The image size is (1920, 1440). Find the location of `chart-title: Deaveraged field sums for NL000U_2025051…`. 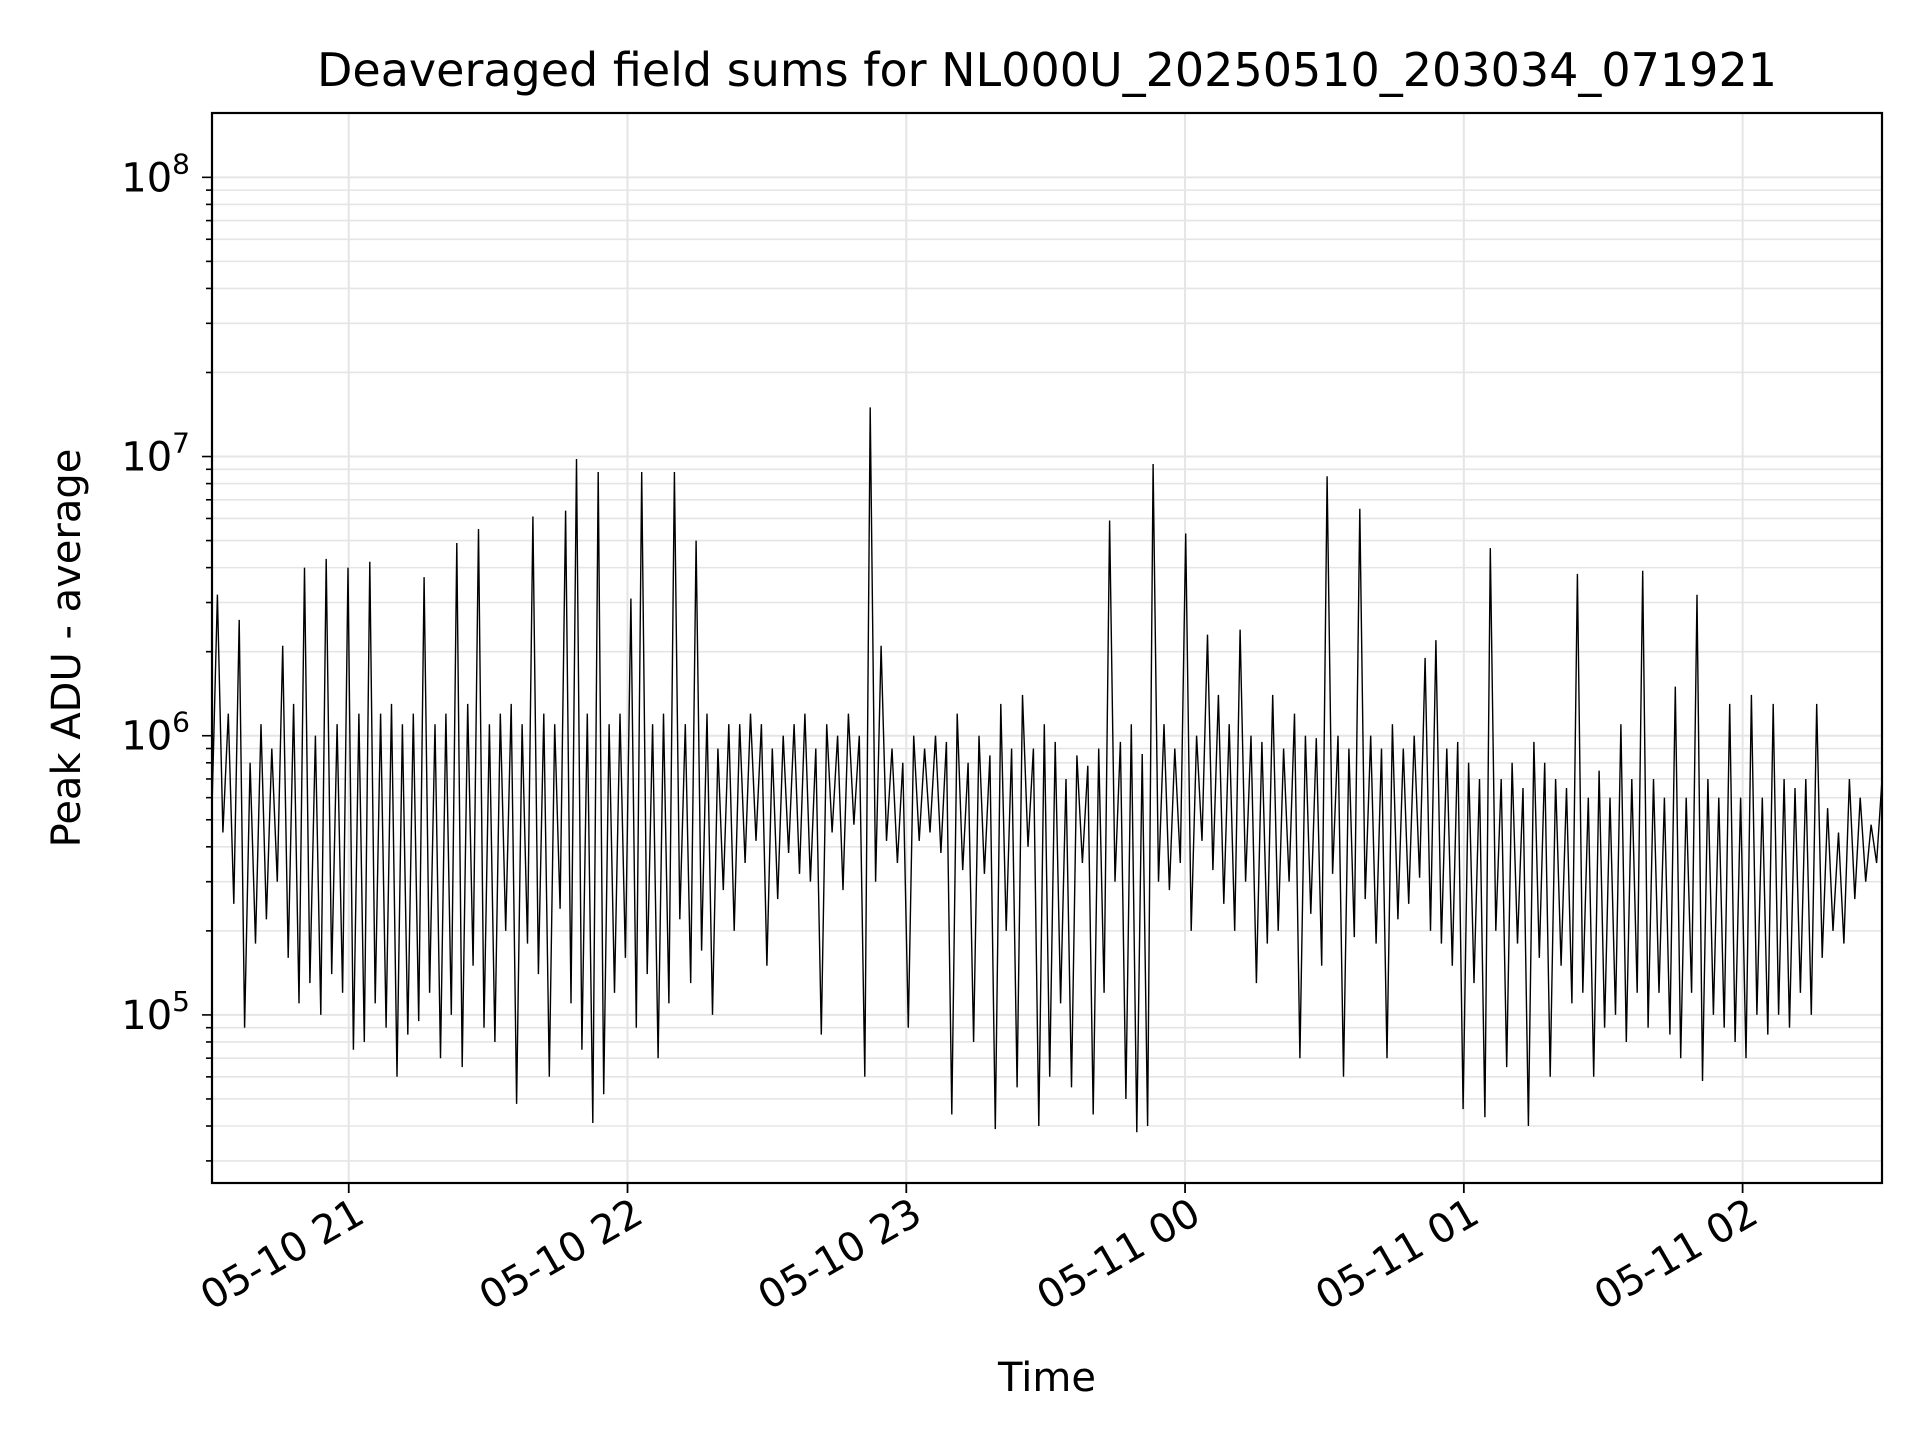

chart-title: Deaveraged field sums for NL000U_2025051… is located at coordinates (1047, 70).